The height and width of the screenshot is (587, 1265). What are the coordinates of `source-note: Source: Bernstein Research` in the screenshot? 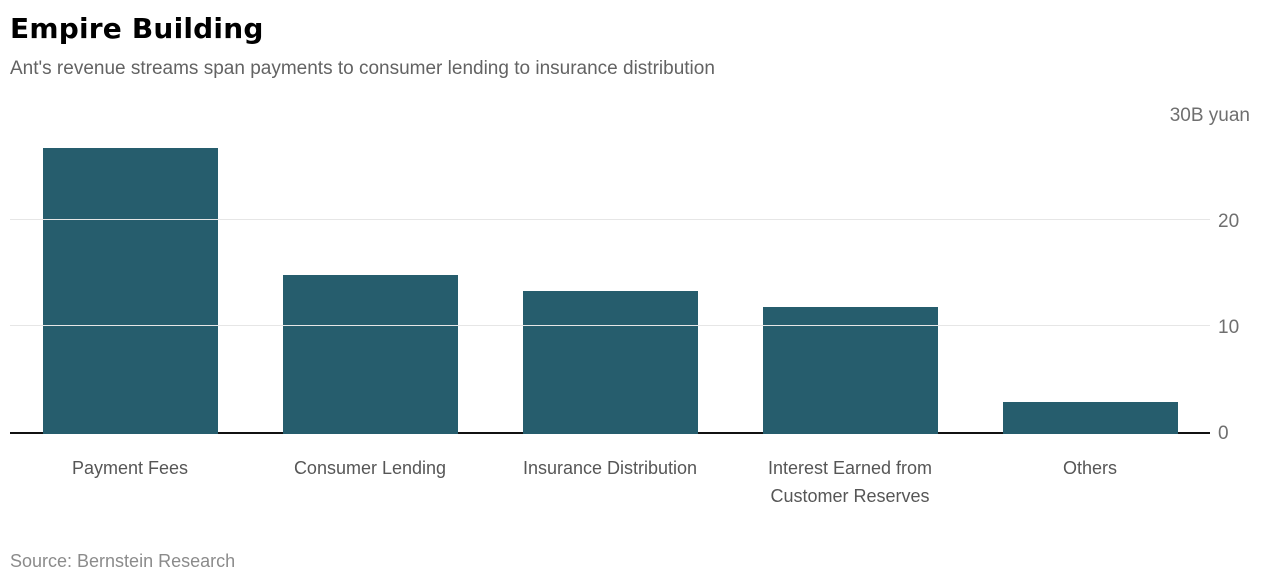 It's located at (123, 561).